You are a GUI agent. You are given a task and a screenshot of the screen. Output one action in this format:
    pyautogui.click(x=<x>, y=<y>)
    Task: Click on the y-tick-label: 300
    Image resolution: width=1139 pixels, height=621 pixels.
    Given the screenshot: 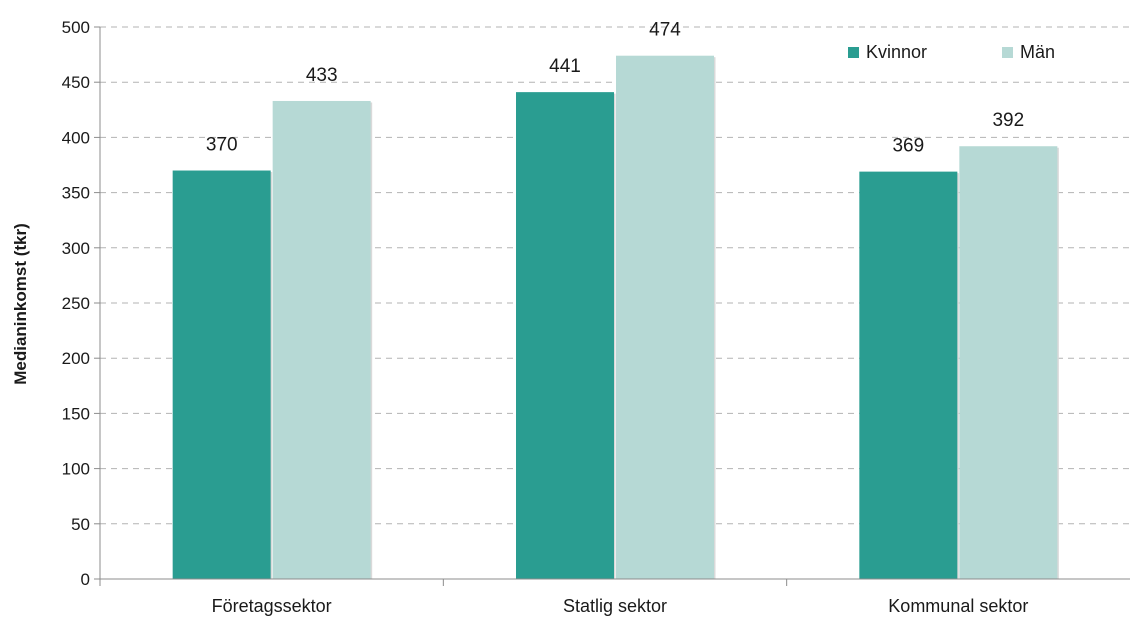 What is the action you would take?
    pyautogui.click(x=76, y=248)
    